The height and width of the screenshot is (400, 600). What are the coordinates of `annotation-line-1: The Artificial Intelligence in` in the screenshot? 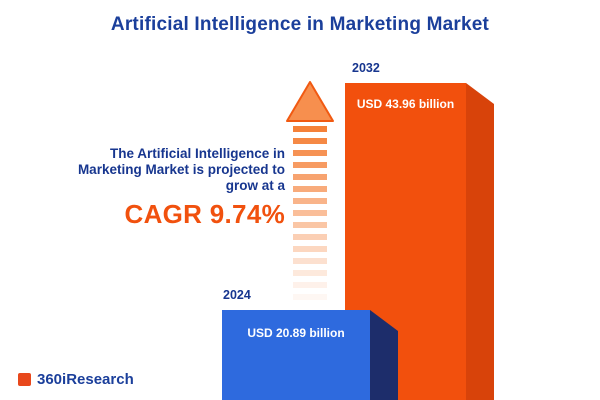 It's located at (197, 153).